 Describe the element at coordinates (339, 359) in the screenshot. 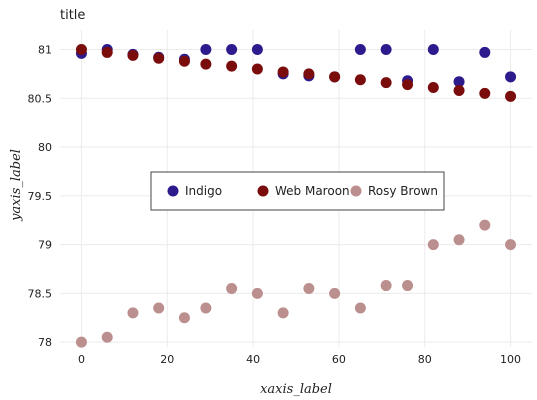

I see `x-tick-label-3: 60` at that location.